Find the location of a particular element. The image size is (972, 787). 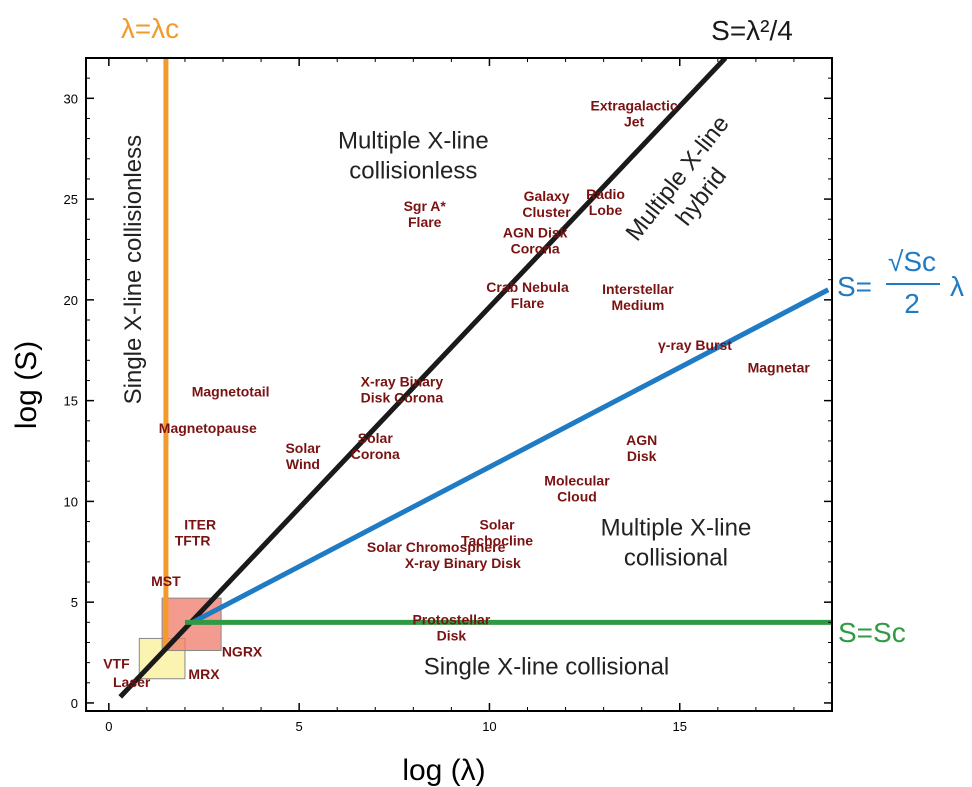

object-label-26: Laser is located at coordinates (132, 682).